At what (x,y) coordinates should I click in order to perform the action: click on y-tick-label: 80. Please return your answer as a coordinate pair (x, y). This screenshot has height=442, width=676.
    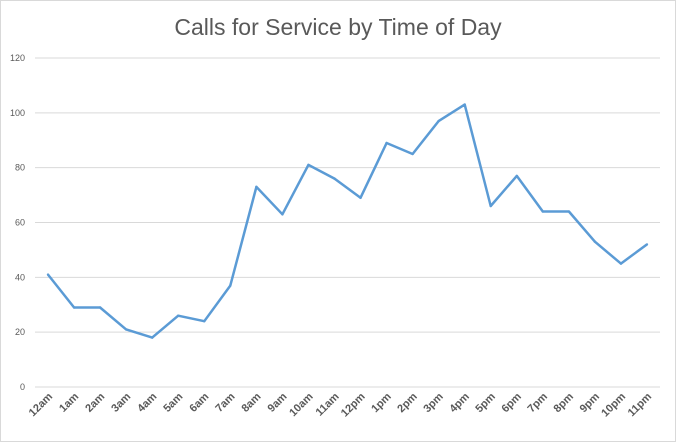
    Looking at the image, I should click on (20, 168).